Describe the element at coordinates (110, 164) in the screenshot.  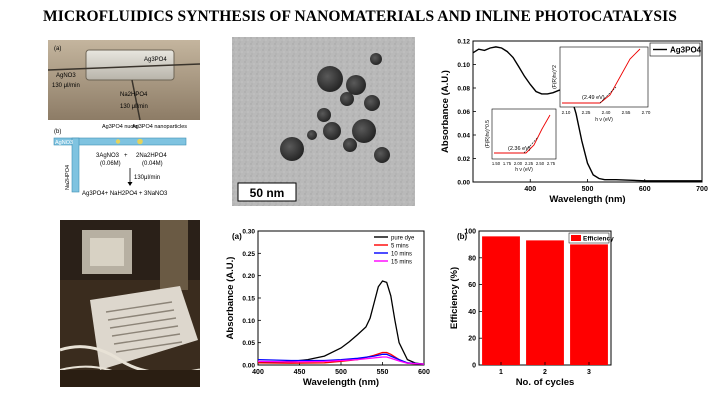
I see `reactant-a-conc: (0.06M)` at that location.